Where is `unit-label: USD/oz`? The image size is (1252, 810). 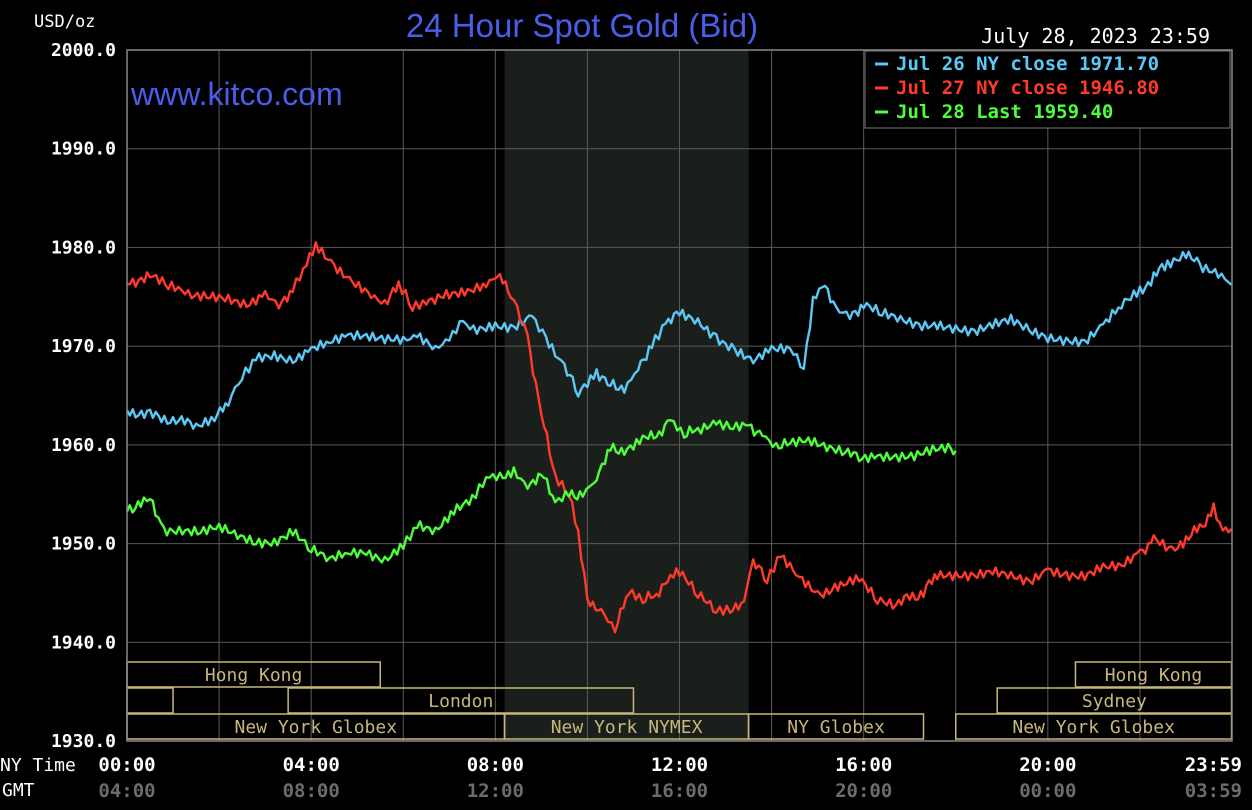 unit-label: USD/oz is located at coordinates (64, 22).